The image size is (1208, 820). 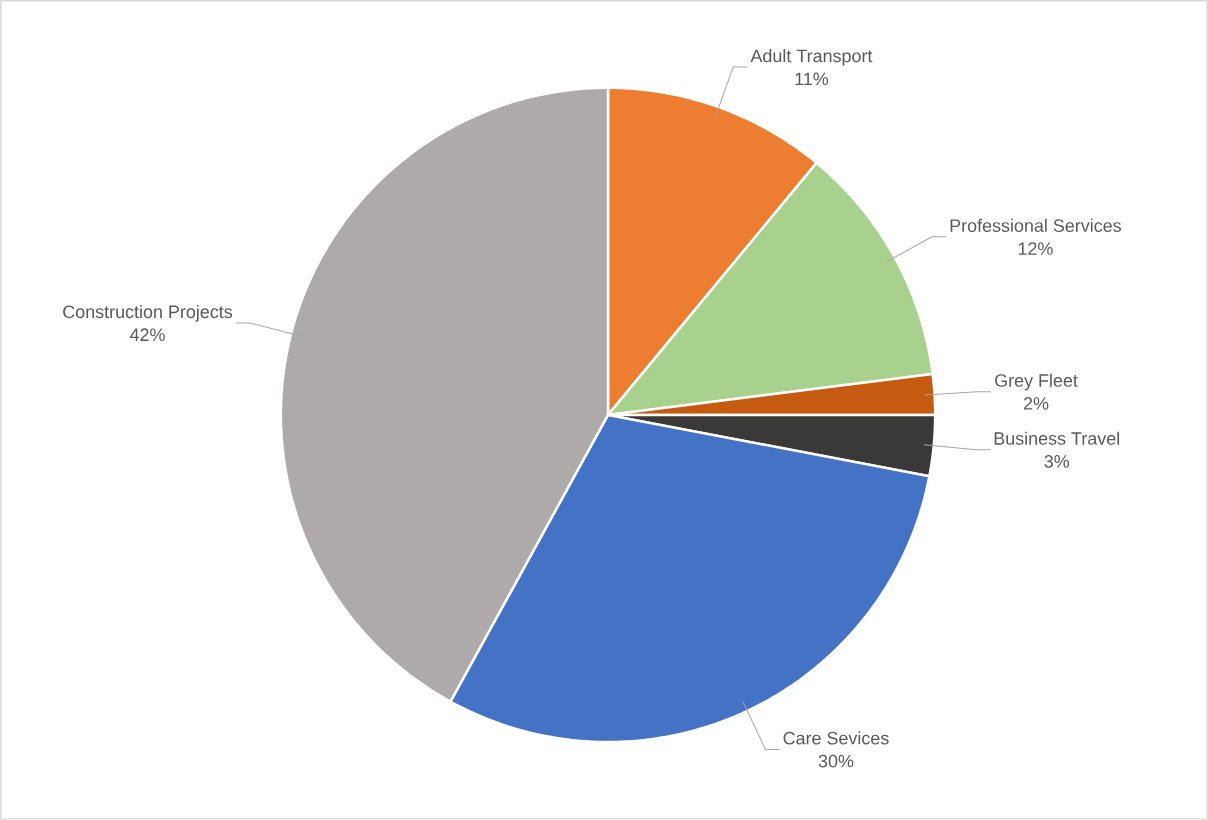 What do you see at coordinates (1035, 225) in the screenshot?
I see `slice-label: Professional Services` at bounding box center [1035, 225].